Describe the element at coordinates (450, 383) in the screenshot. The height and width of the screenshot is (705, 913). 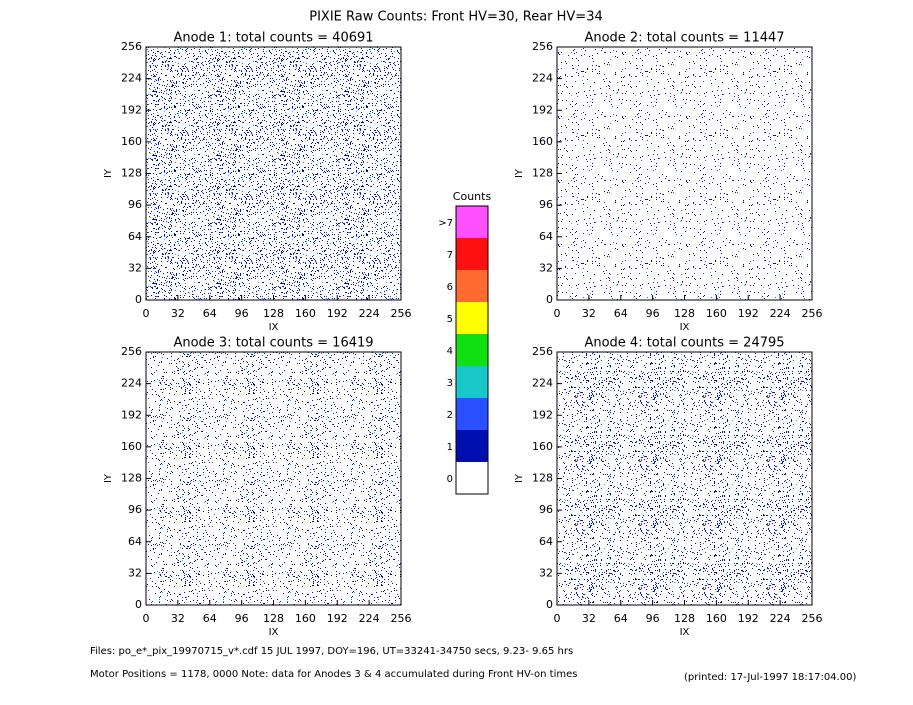
I see `colorbar-label: 3` at that location.